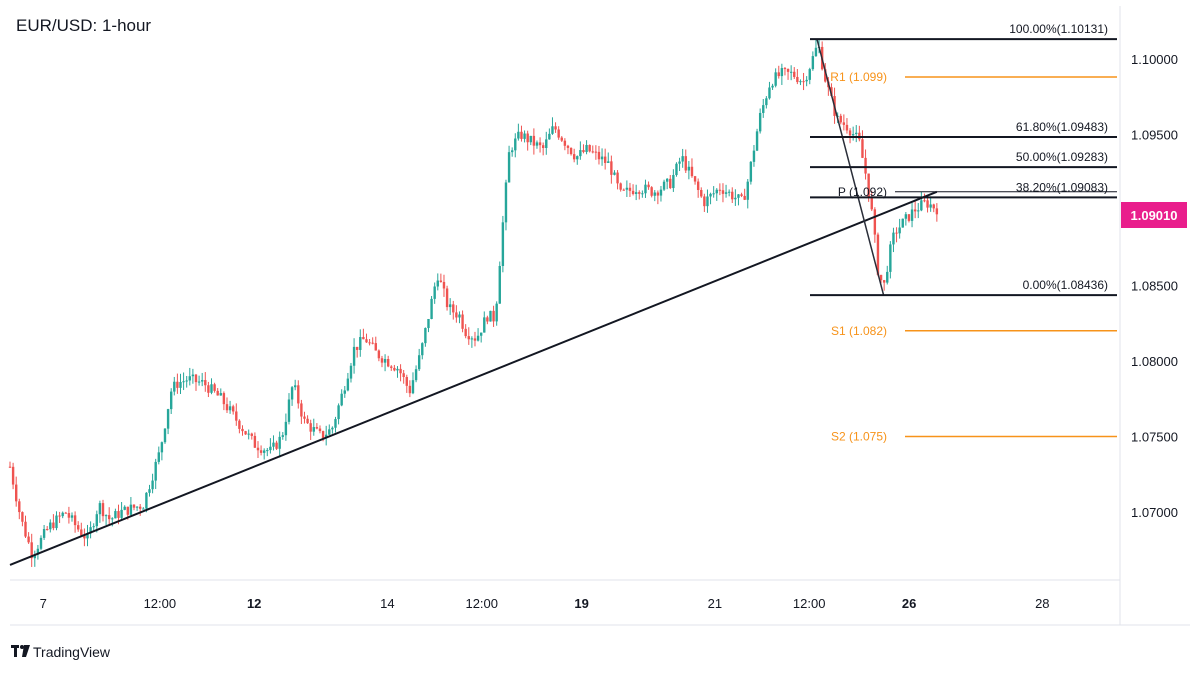  What do you see at coordinates (1065, 285) in the screenshot?
I see `fib-level-label: 0.00%(1.08436)` at bounding box center [1065, 285].